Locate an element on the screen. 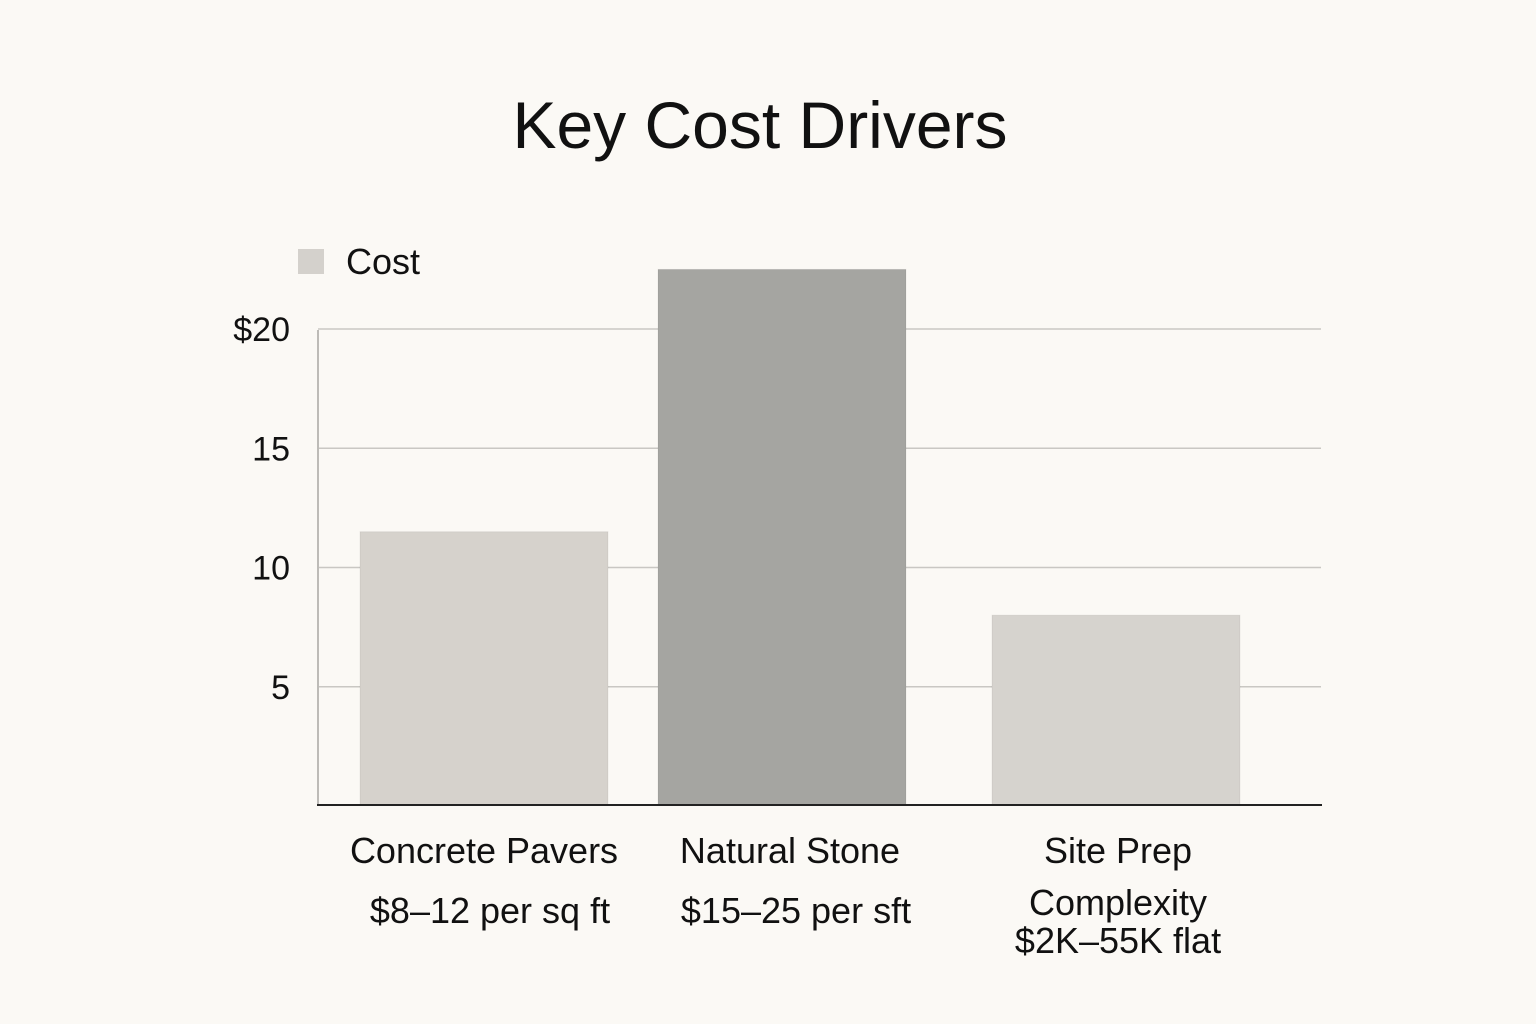  category-label: $15–25 per sft is located at coordinates (796, 910).